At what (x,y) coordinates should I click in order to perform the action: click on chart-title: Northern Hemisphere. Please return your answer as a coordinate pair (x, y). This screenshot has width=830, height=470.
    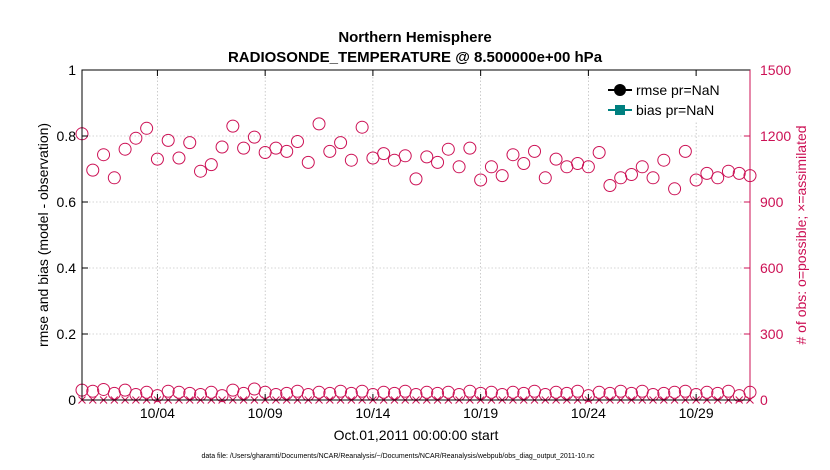
    Looking at the image, I should click on (414, 37).